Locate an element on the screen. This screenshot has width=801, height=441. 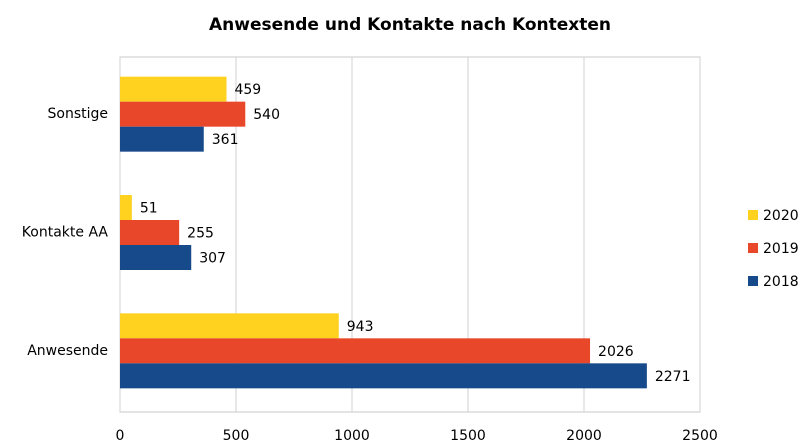
legend-label: 2019 is located at coordinates (781, 249).